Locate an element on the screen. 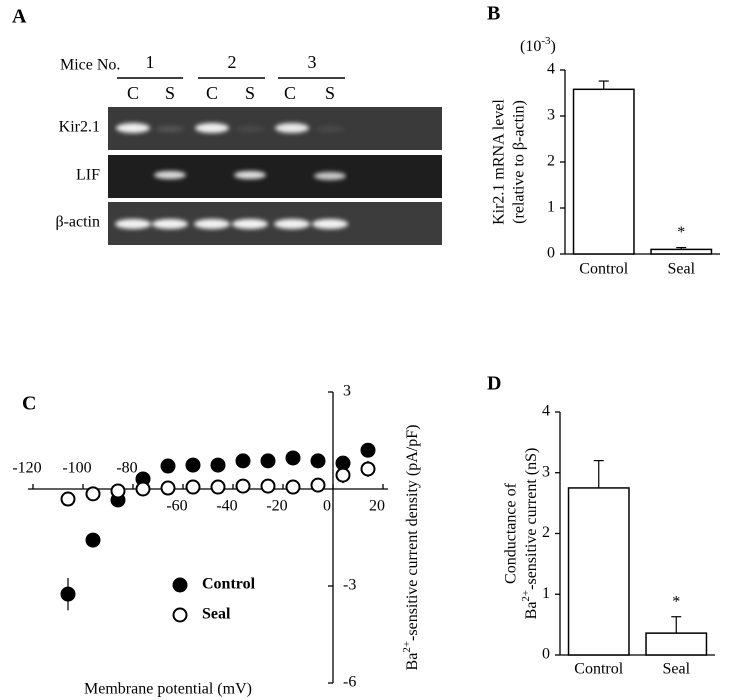 The height and width of the screenshot is (700, 755). y-tick-label: -3 is located at coordinates (349, 585).